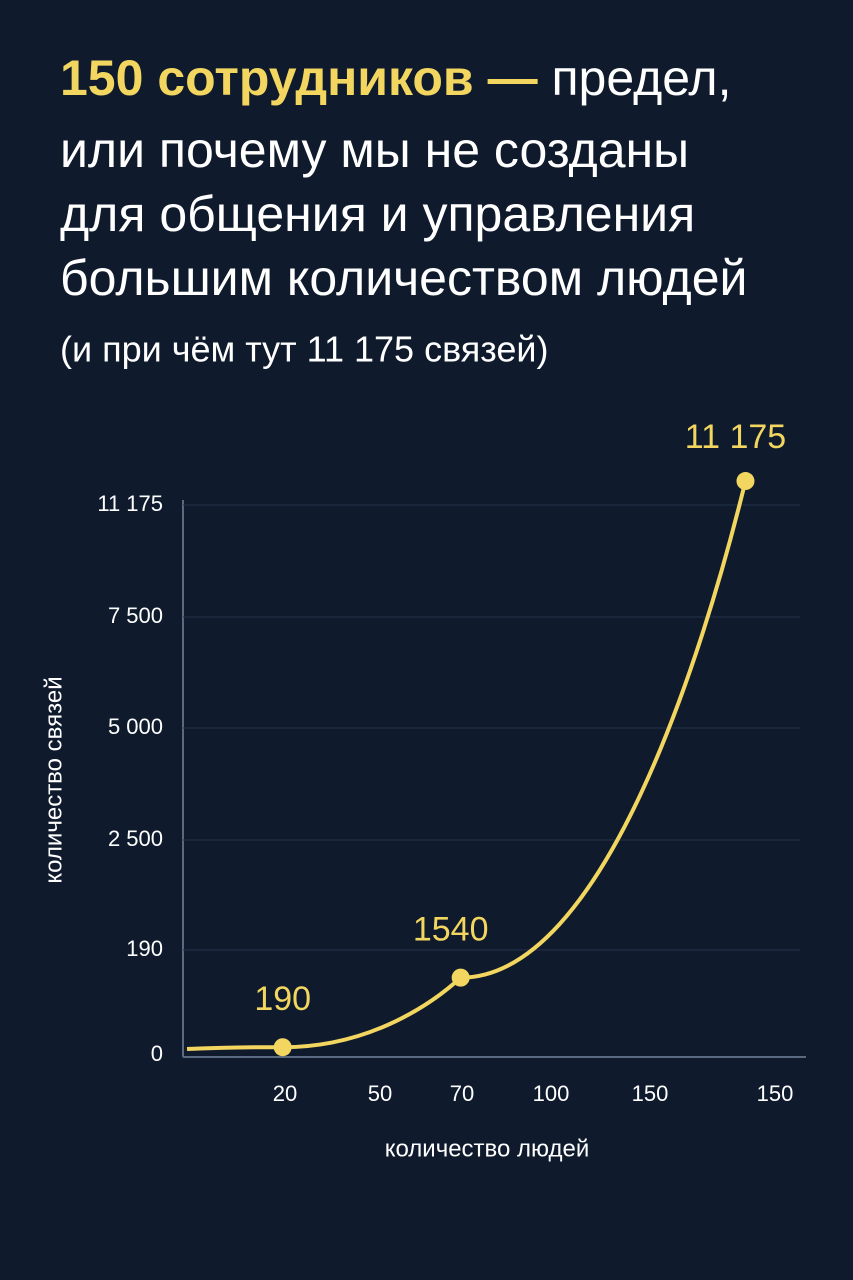 This screenshot has width=853, height=1280. What do you see at coordinates (377, 214) in the screenshot?
I see `title-line: для общения и управления` at bounding box center [377, 214].